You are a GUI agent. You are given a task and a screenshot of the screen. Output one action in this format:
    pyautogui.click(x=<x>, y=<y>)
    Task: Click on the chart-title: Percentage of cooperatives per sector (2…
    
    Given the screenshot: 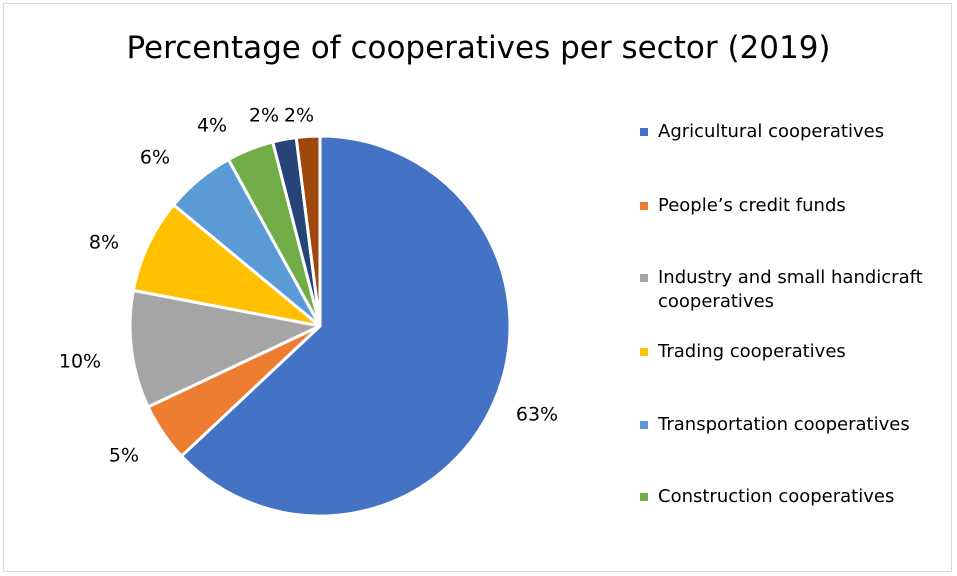 What is the action you would take?
    pyautogui.click(x=478, y=48)
    